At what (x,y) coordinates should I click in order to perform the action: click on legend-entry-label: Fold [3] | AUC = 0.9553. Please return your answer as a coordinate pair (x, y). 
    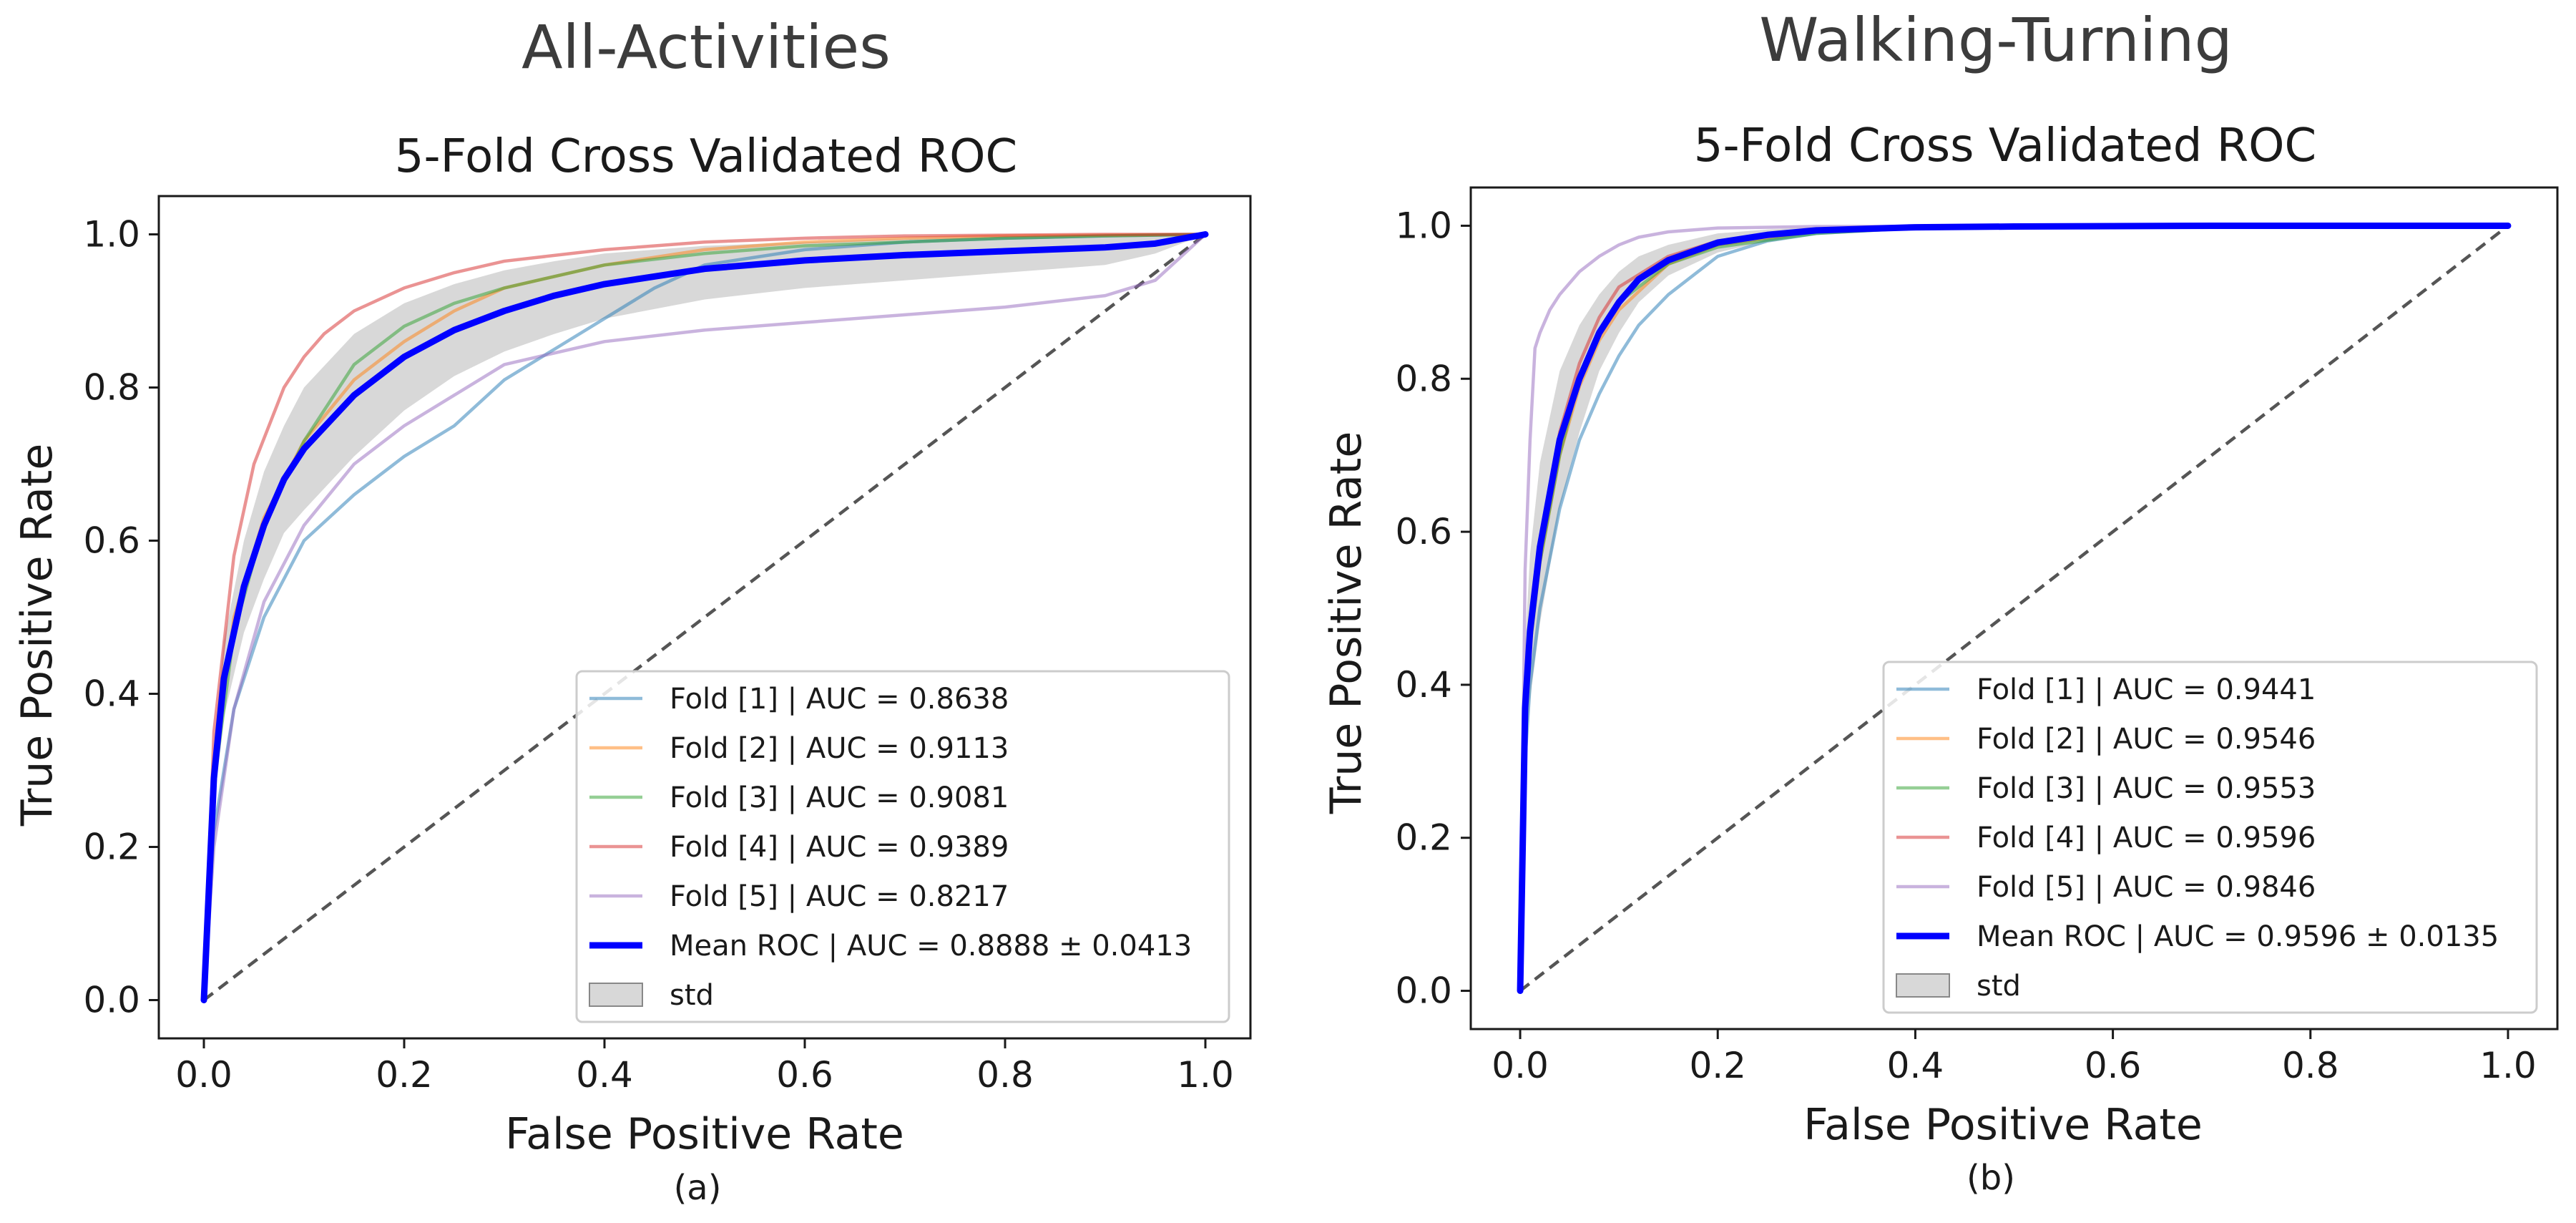
    Looking at the image, I should click on (2147, 788).